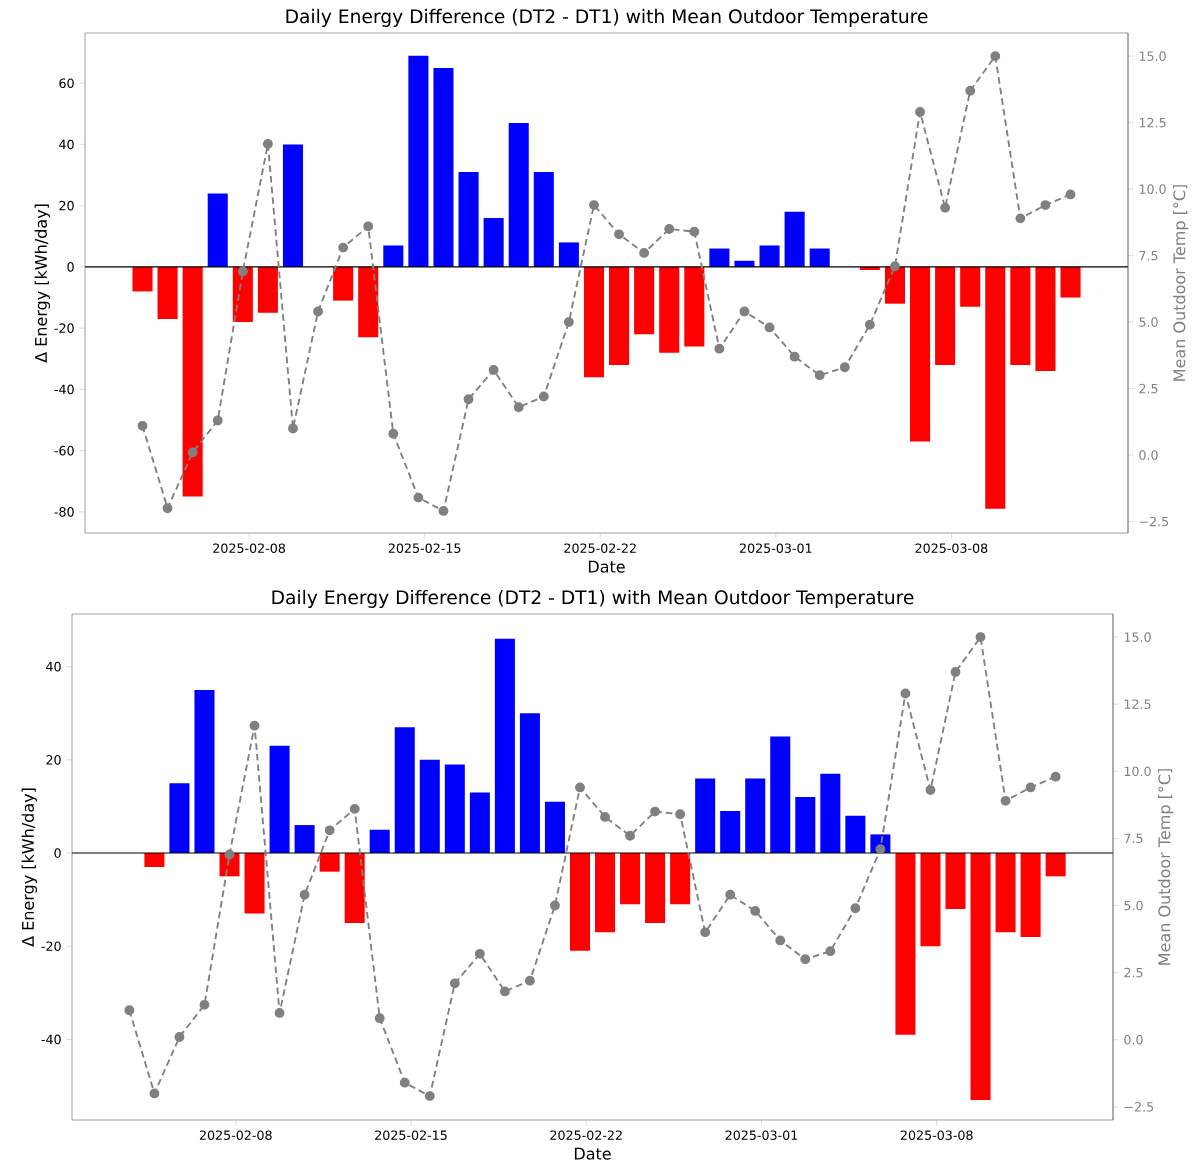  I want to click on y2-tick-label: 10.0, so click(1137, 771).